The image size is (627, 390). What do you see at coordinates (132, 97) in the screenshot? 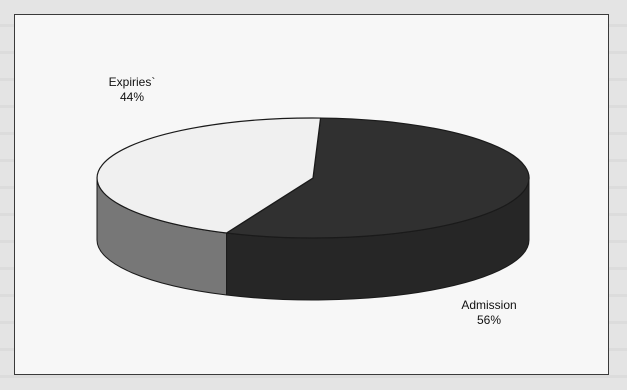
I see `slice-percent: 44%` at bounding box center [132, 97].